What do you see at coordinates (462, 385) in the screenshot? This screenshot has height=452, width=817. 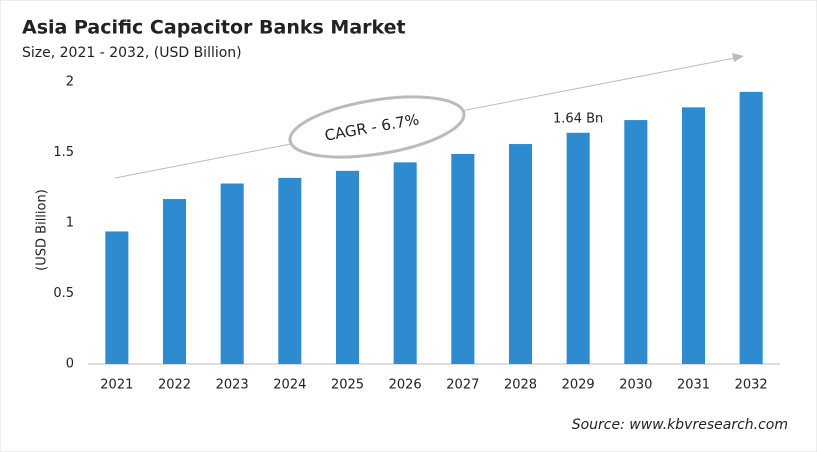 I see `x-tick-label: 2027` at bounding box center [462, 385].